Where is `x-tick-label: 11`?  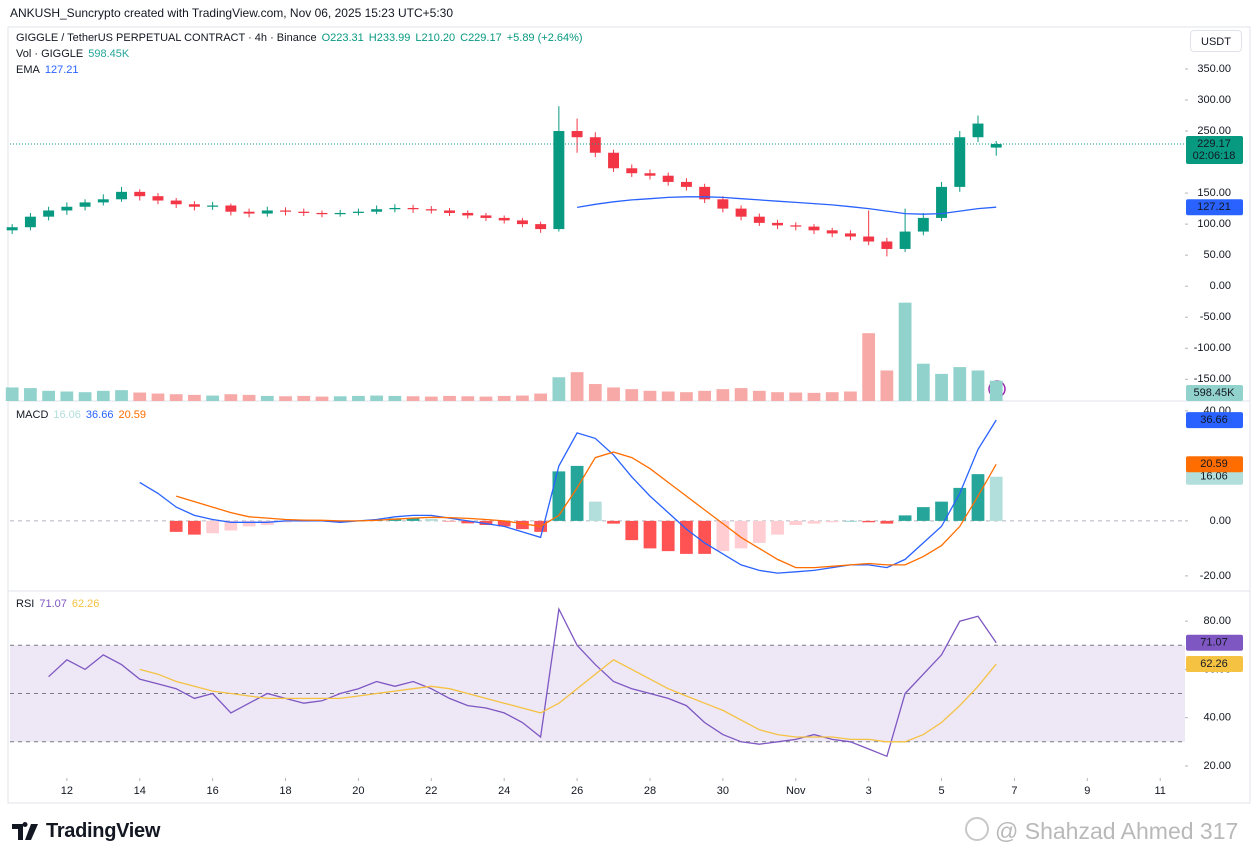 x-tick-label: 11 is located at coordinates (1160, 791).